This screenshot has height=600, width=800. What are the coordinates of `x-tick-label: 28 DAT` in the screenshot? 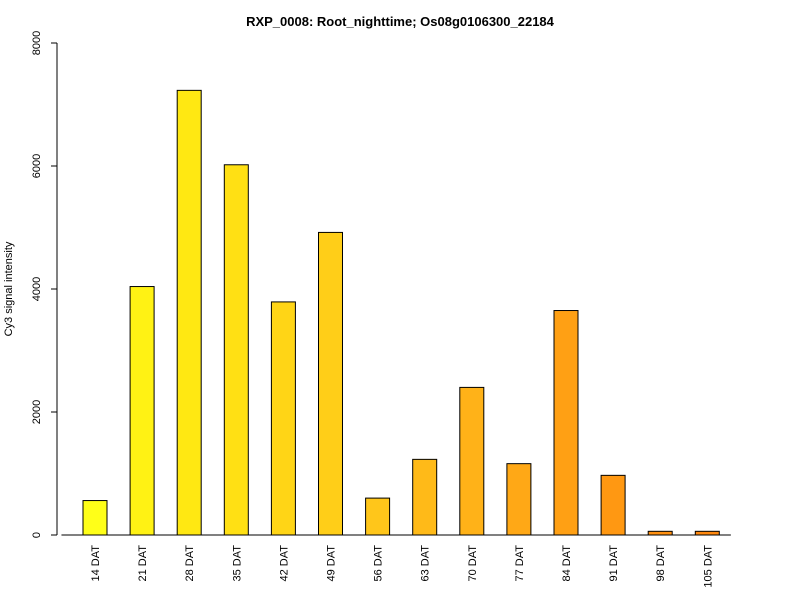 It's located at (190, 563).